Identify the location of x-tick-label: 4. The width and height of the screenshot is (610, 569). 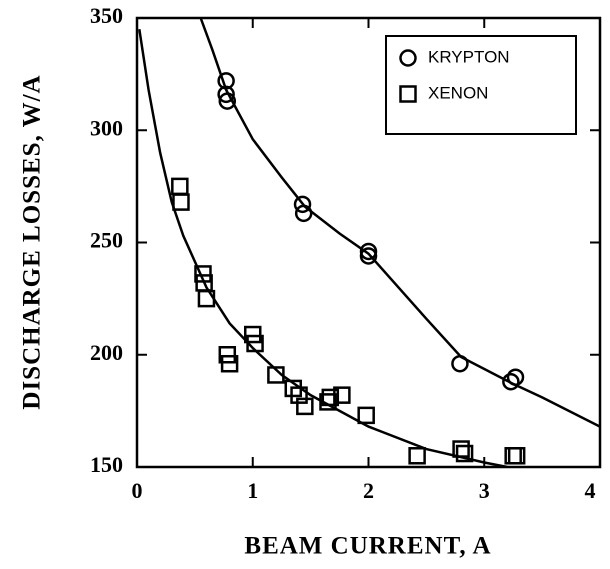
(590, 490).